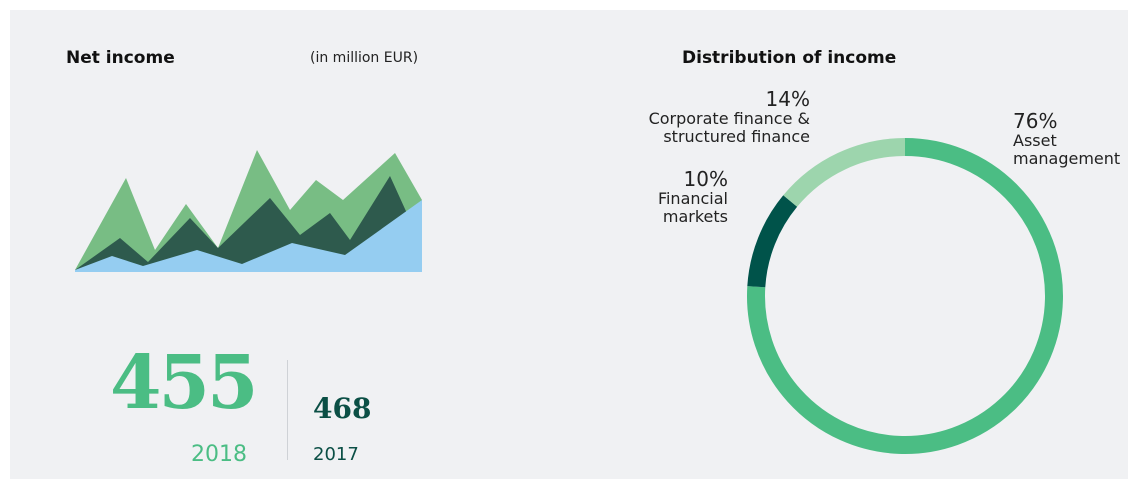  Describe the element at coordinates (692, 207) in the screenshot. I see `segment-name: Financial markets` at that location.